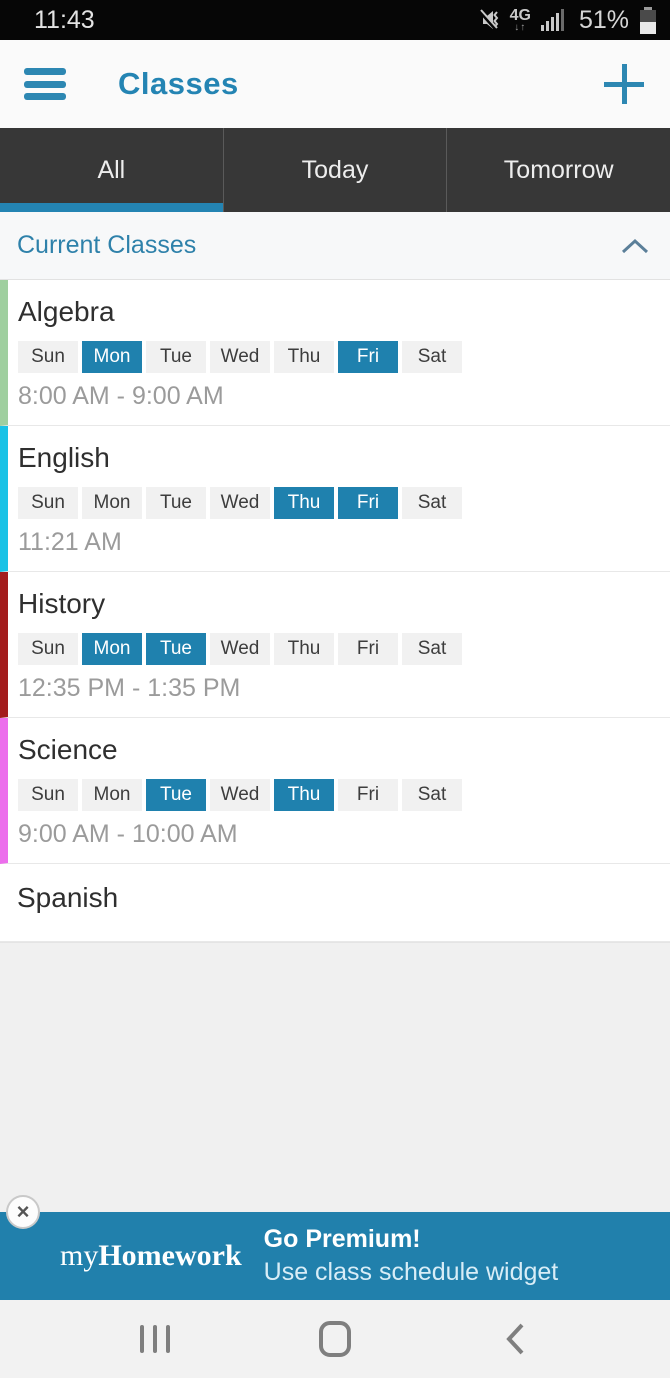 This screenshot has height=1378, width=670. I want to click on status-icons: 4G ↓↑ 51%, so click(566, 20).